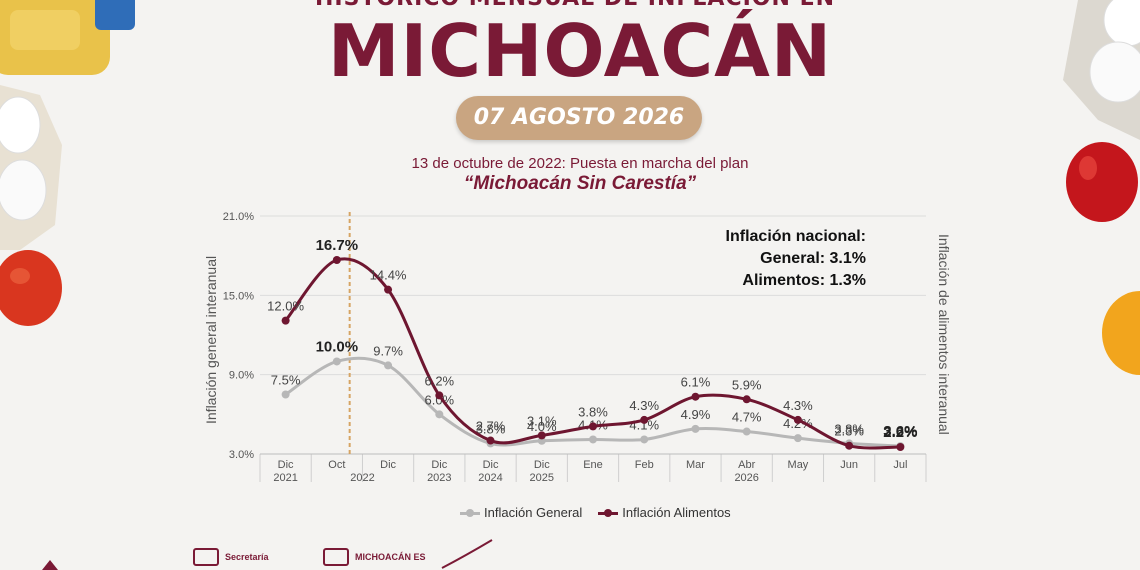 The image size is (1140, 570). What do you see at coordinates (467, 554) in the screenshot?
I see `footer-swoosh-icon` at bounding box center [467, 554].